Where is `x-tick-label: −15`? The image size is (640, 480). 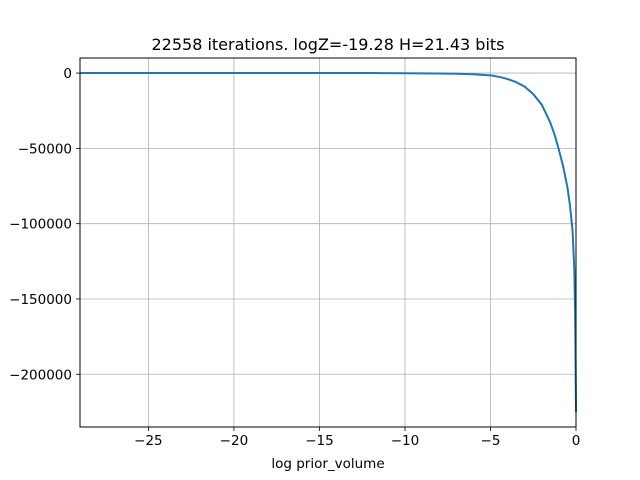 x-tick-label: −15 is located at coordinates (319, 441).